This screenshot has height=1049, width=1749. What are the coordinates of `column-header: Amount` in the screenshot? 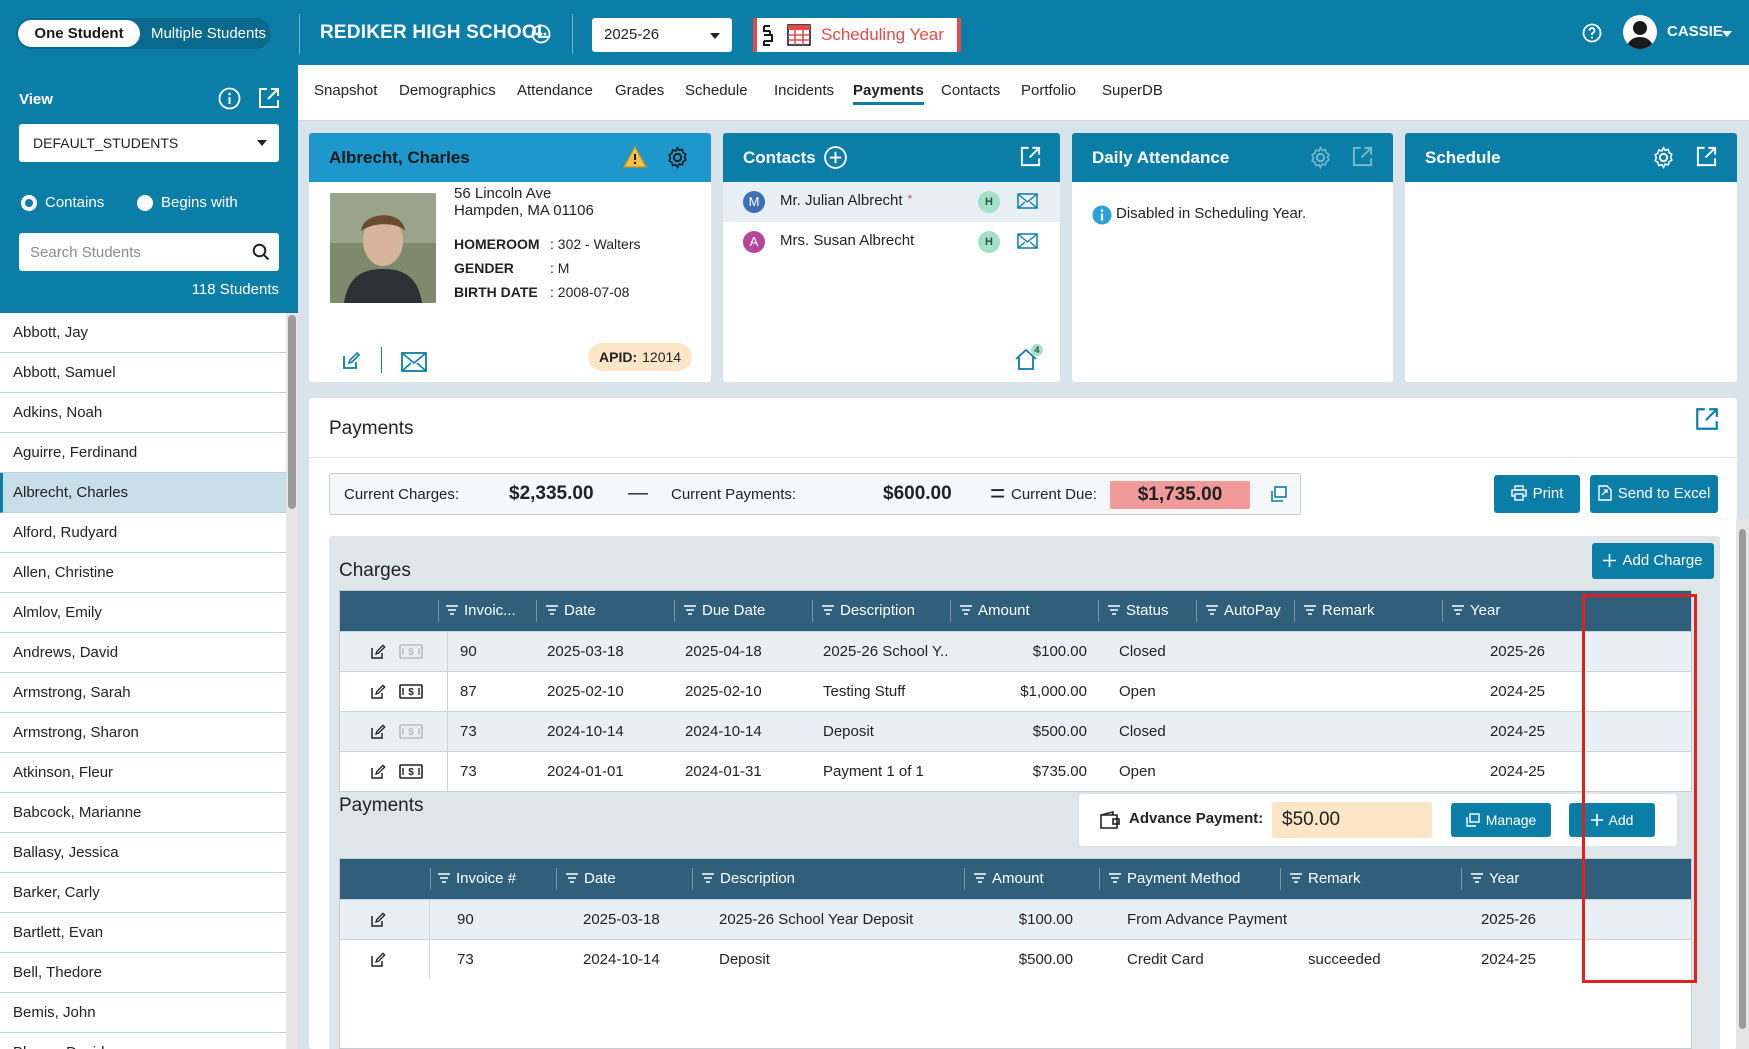 It's located at (1009, 879).